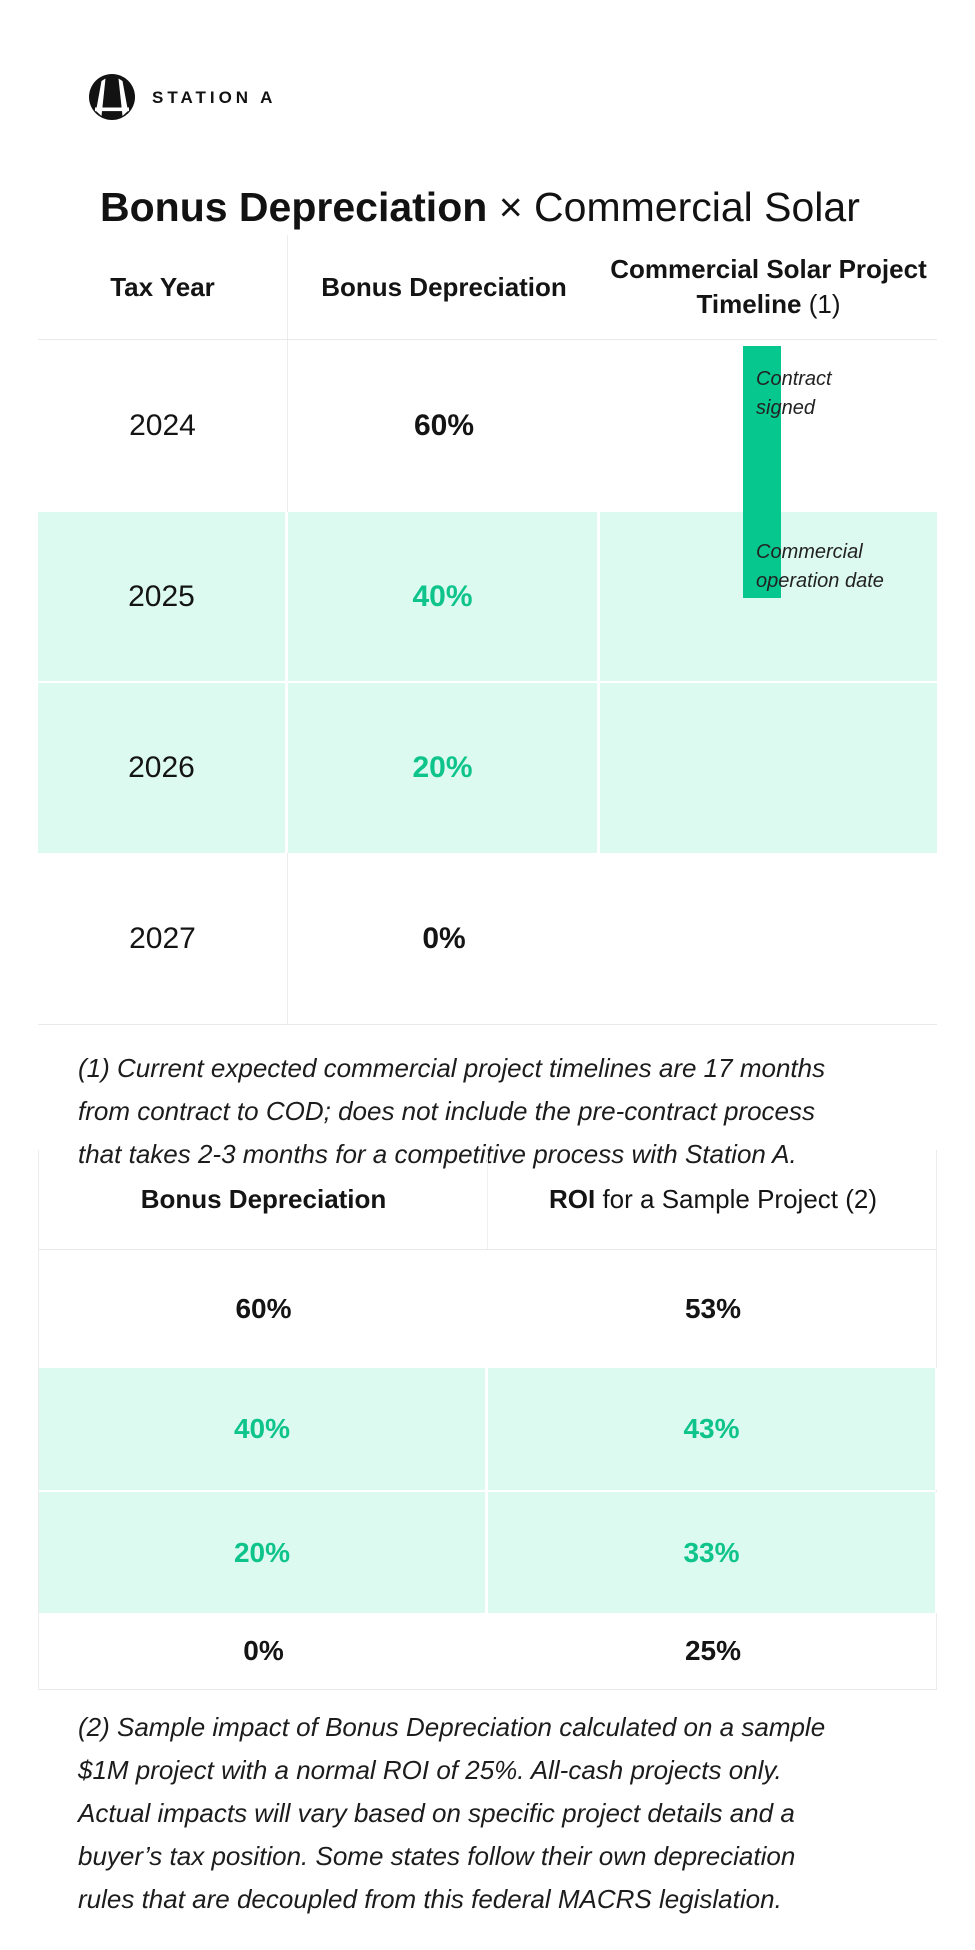  What do you see at coordinates (713, 1552) in the screenshot?
I see `roi-cell: 33%` at bounding box center [713, 1552].